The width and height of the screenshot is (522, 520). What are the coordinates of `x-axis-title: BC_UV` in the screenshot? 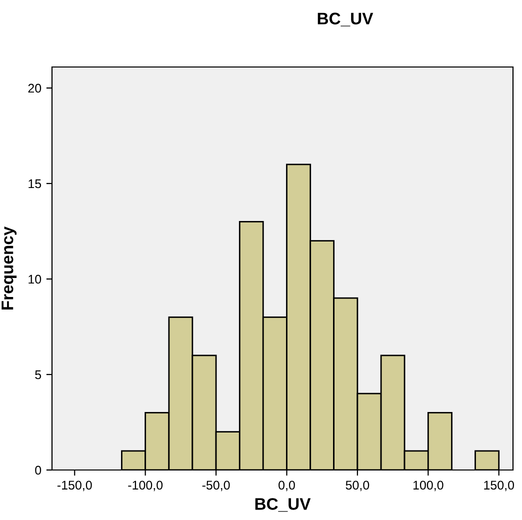 It's located at (283, 505).